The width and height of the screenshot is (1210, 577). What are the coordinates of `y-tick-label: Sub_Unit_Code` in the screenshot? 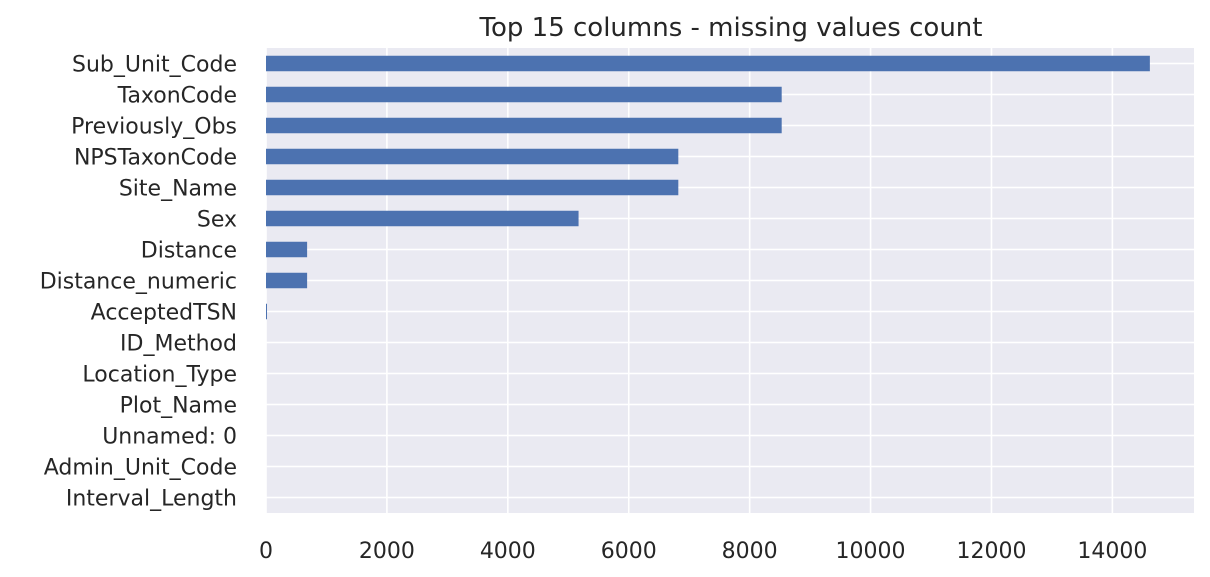 It's located at (154, 65).